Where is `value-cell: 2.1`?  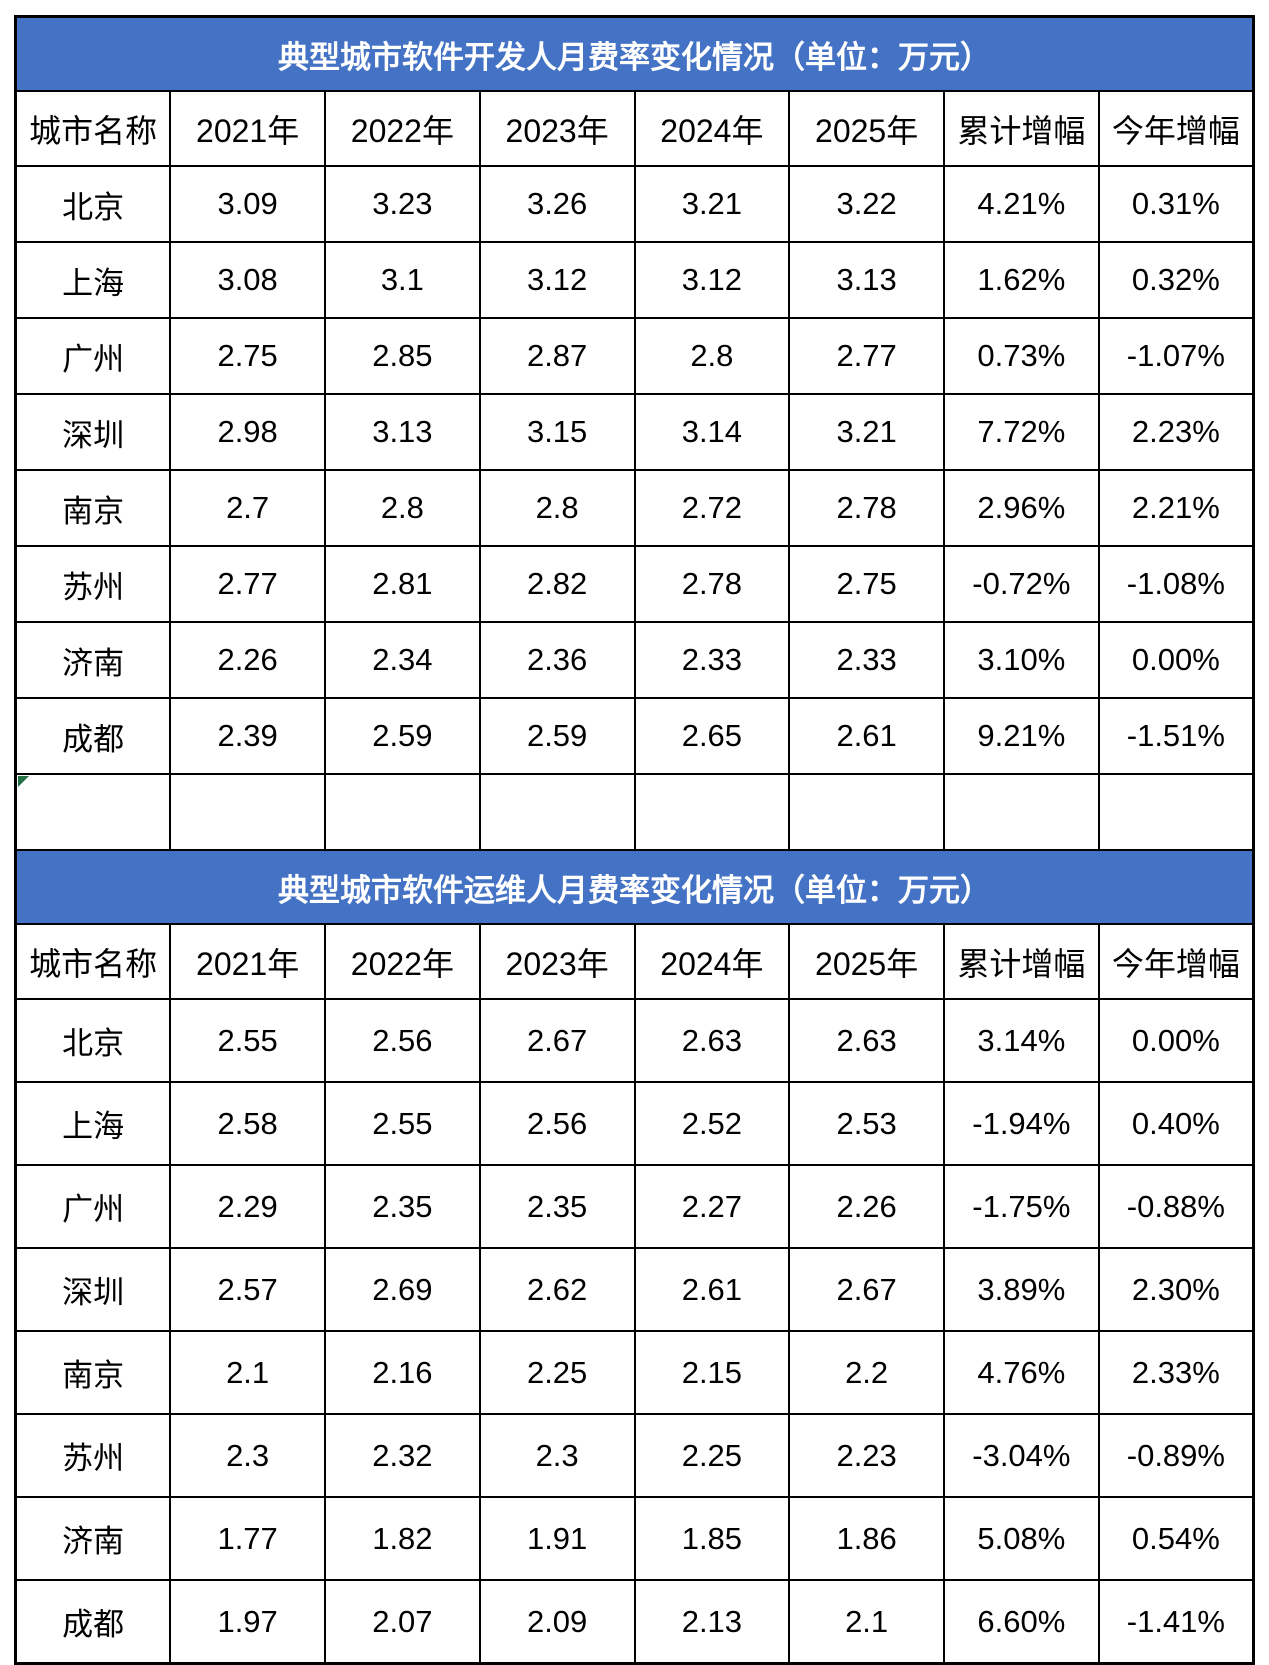
value-cell: 2.1 is located at coordinates (247, 1372).